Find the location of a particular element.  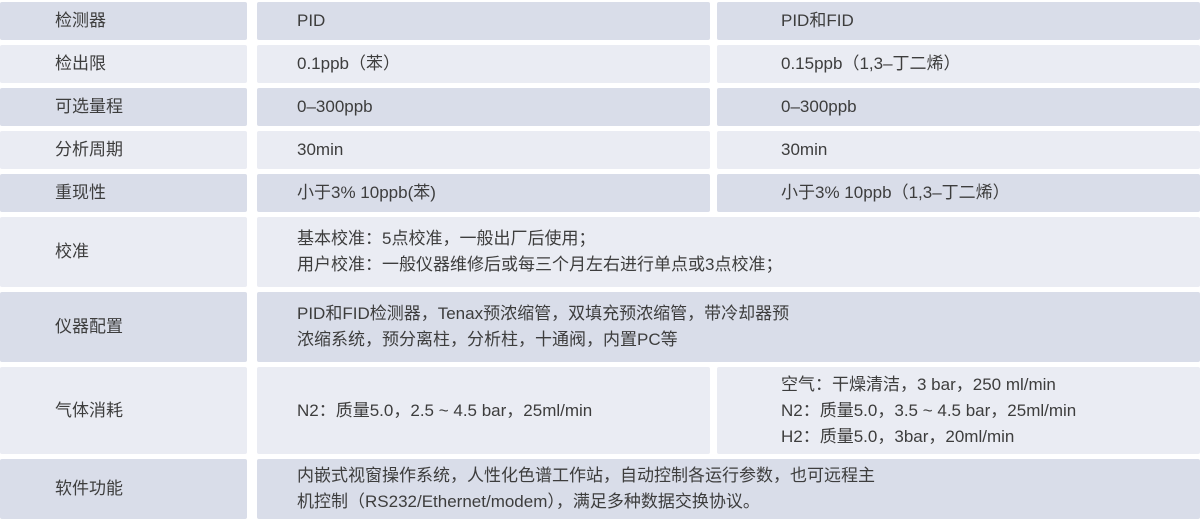

table-row-repeatability: 重现性 小于3% 10ppb(苯) 小于3% 10ppb（1,3–丁二烯） is located at coordinates (600, 193).